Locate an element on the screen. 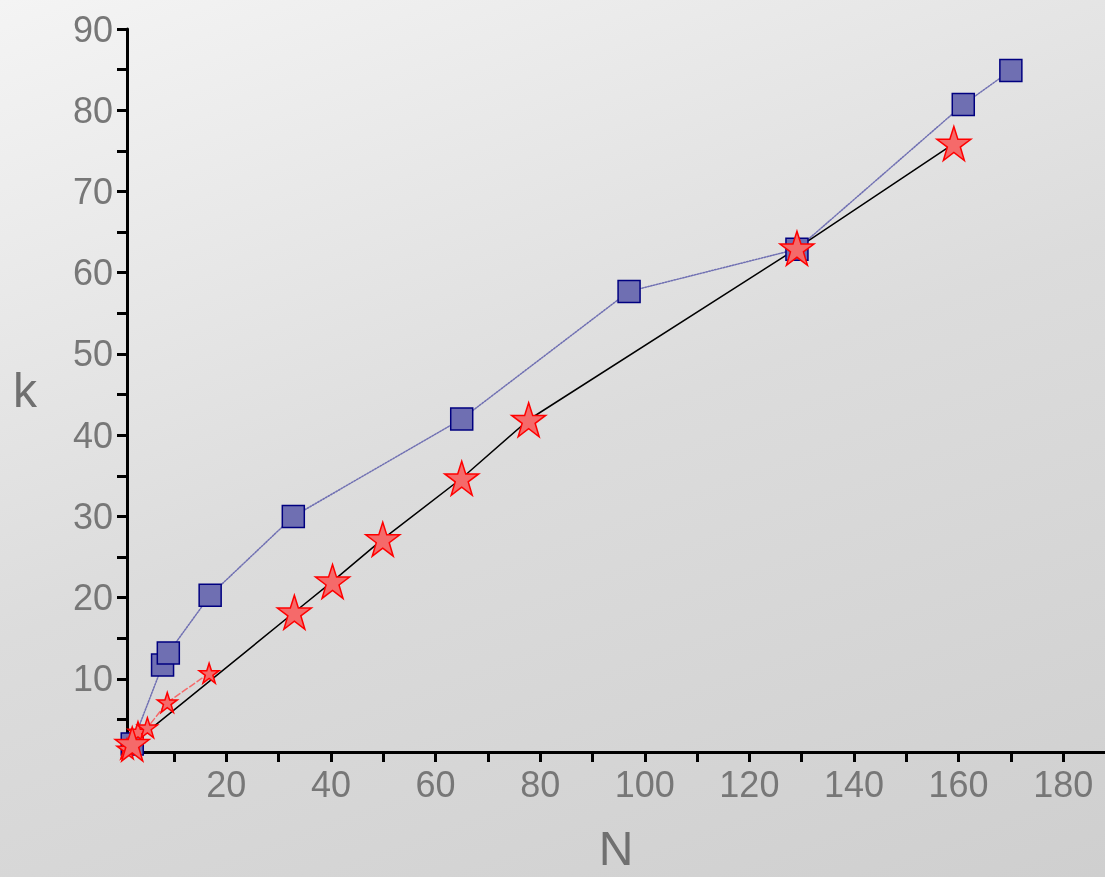 This screenshot has height=877, width=1105. y-tick-label: 10 is located at coordinates (92, 679).